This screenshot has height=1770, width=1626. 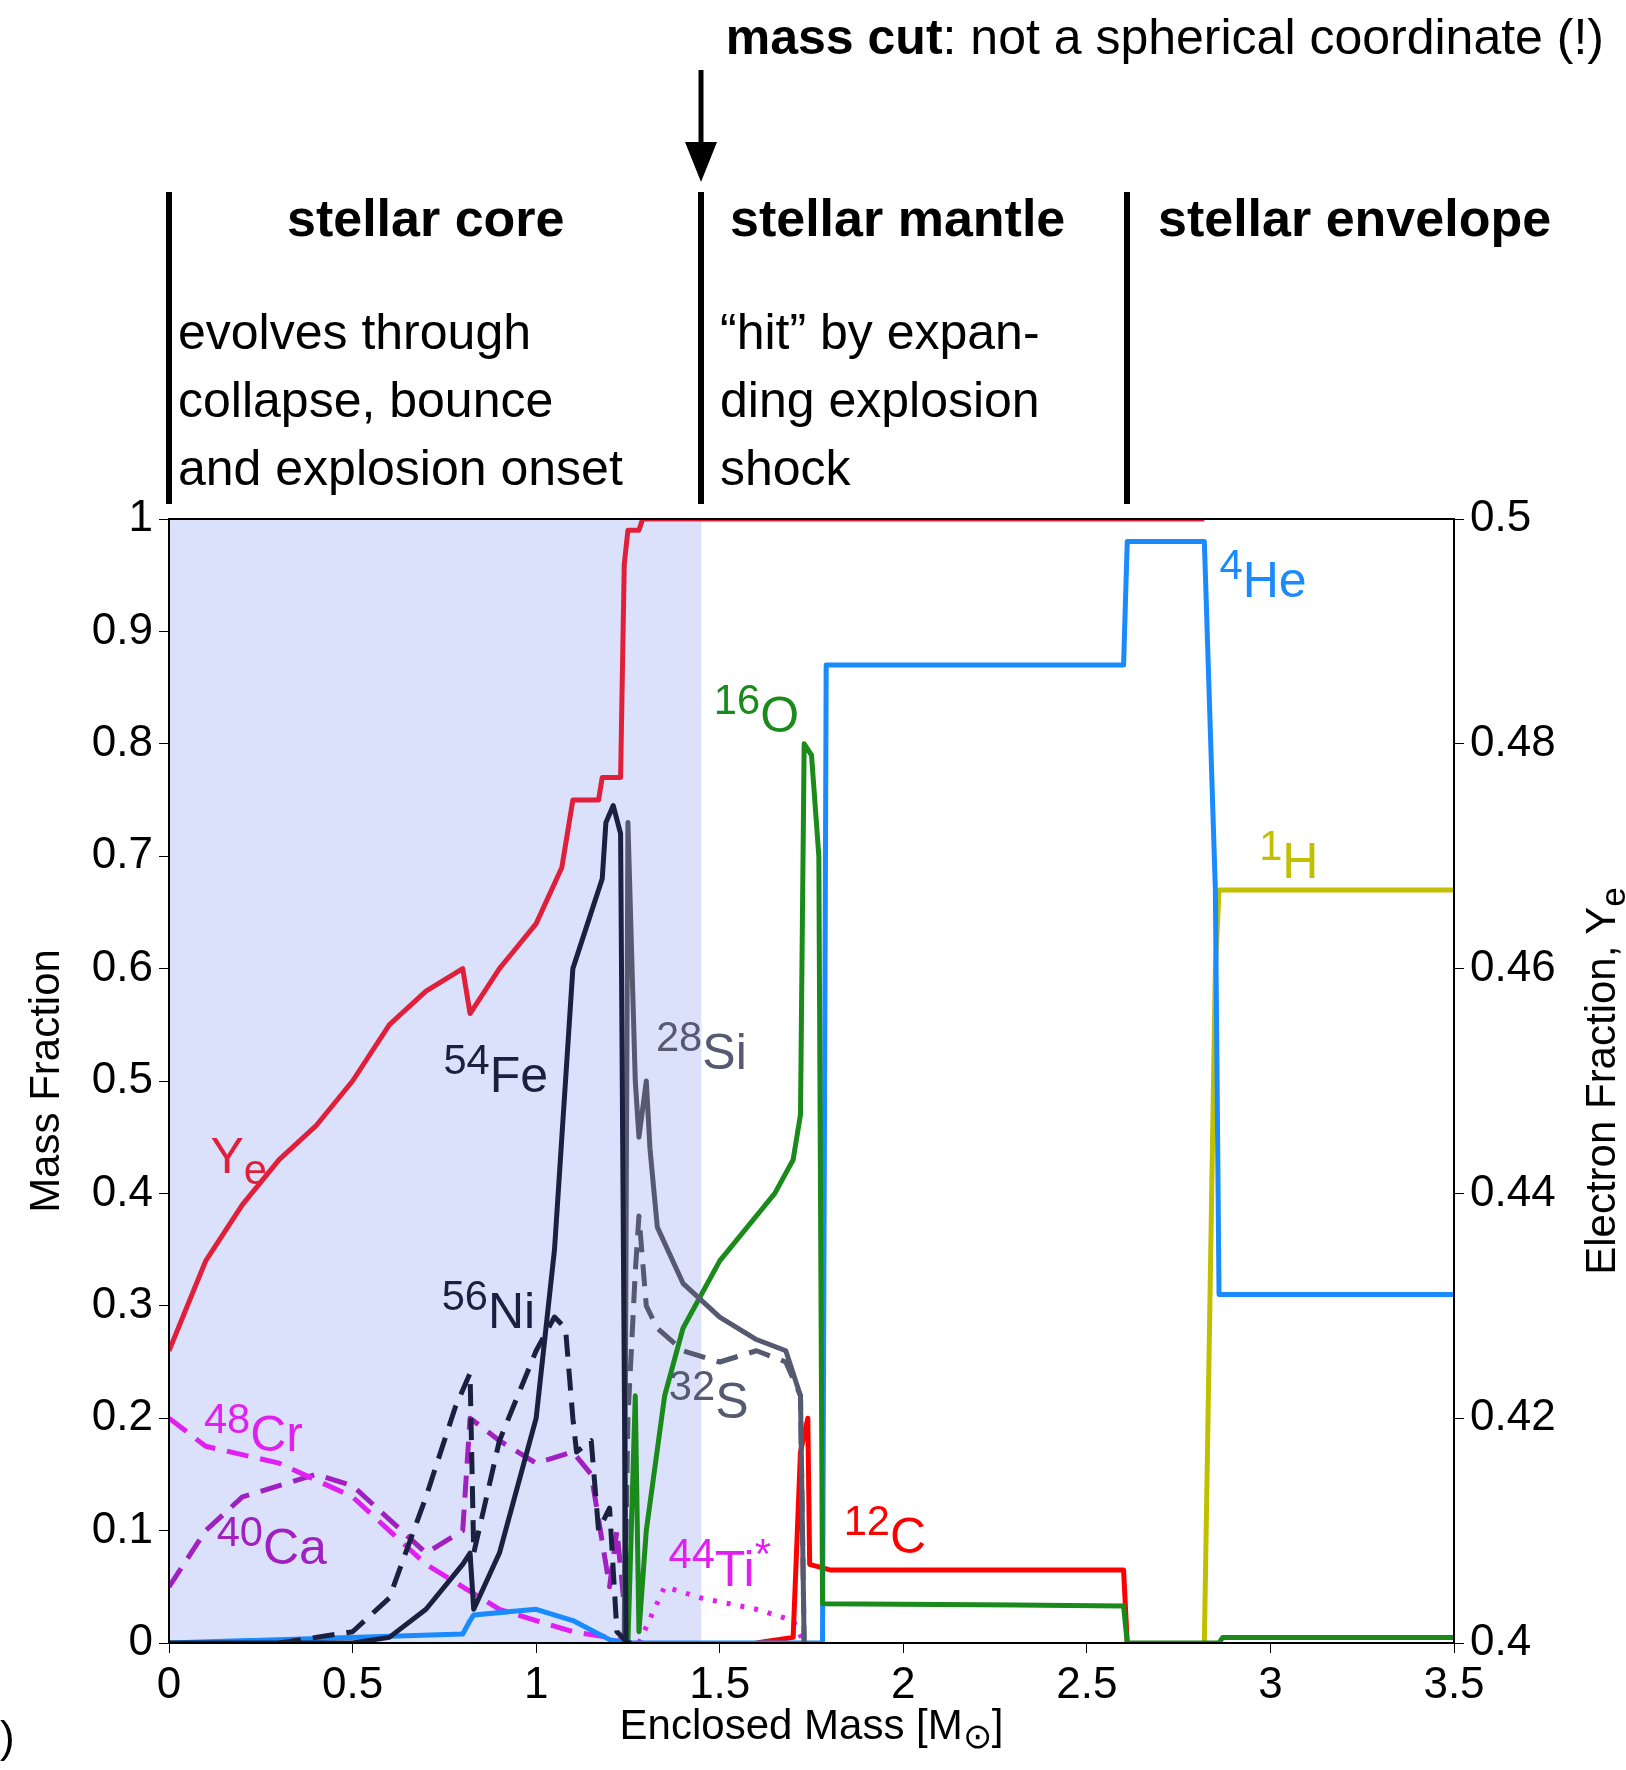 I want to click on series-label: $^{32}$S, so click(x=708, y=1395).